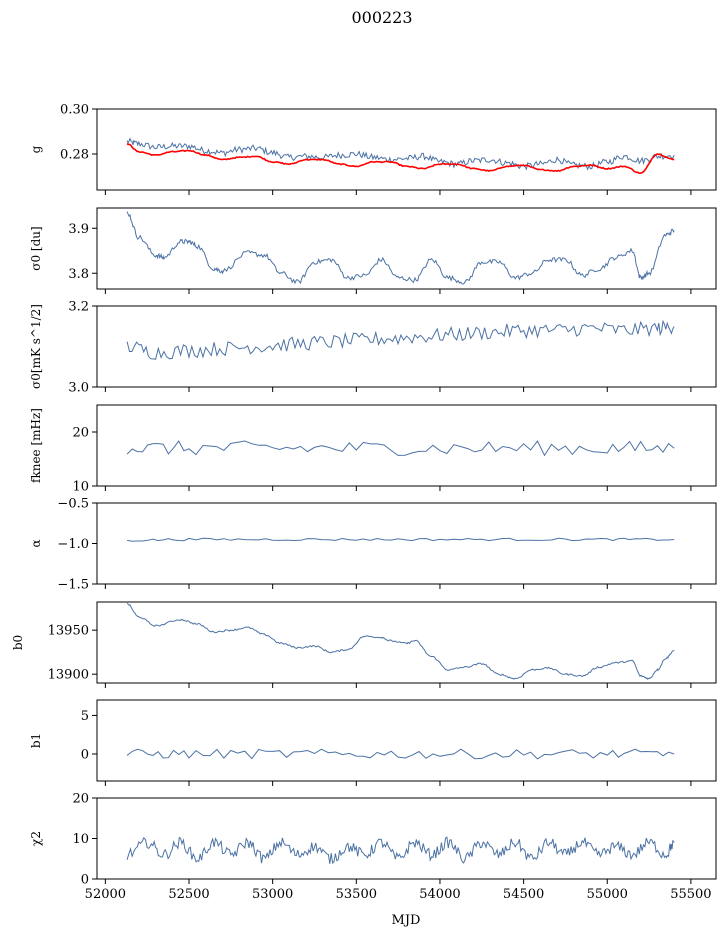  I want to click on y-tick-label: 3.8, so click(78, 274).